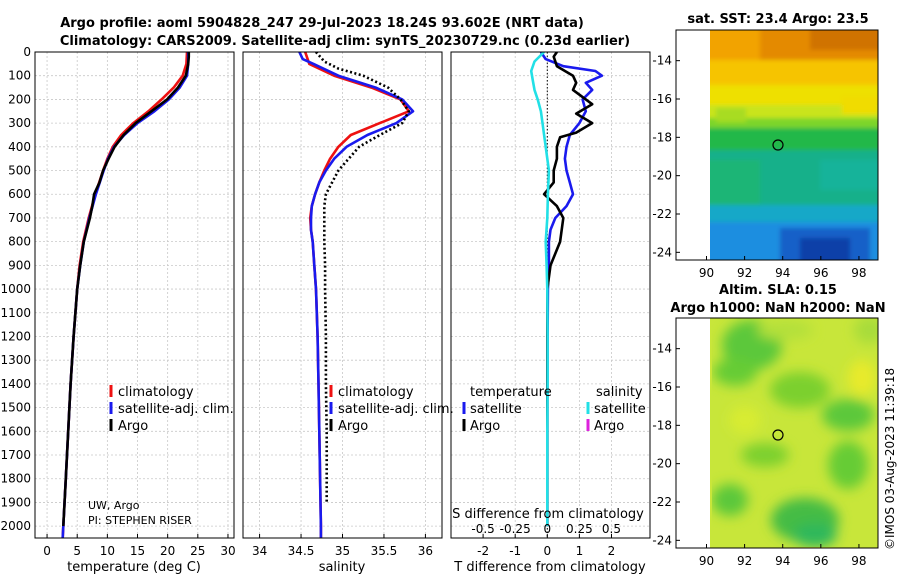 Image resolution: width=900 pixels, height=580 pixels. What do you see at coordinates (706, 273) in the screenshot?
I see `map-x-tick-label: 90` at bounding box center [706, 273].